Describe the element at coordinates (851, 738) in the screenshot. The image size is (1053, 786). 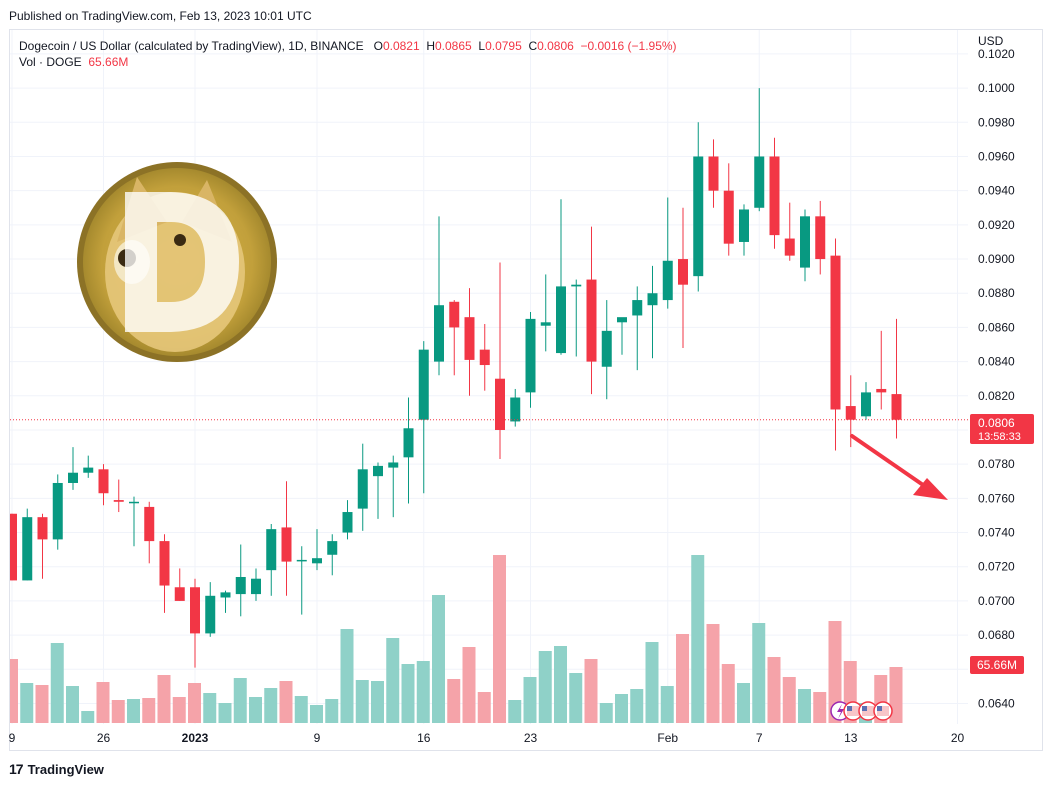
I see `time-tick-label: 13` at that location.